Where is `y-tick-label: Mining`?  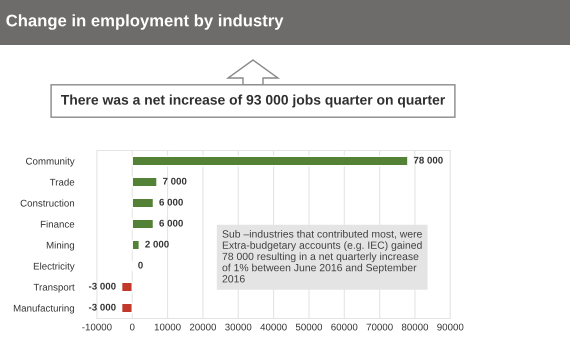
y-tick-label: Mining is located at coordinates (60, 246).